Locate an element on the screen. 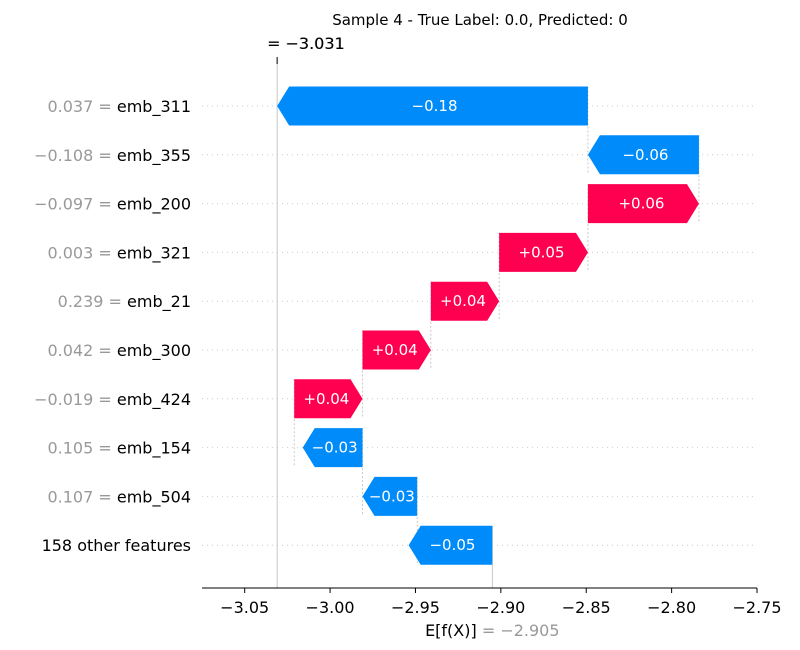  feature-name: emb_200 is located at coordinates (154, 205).